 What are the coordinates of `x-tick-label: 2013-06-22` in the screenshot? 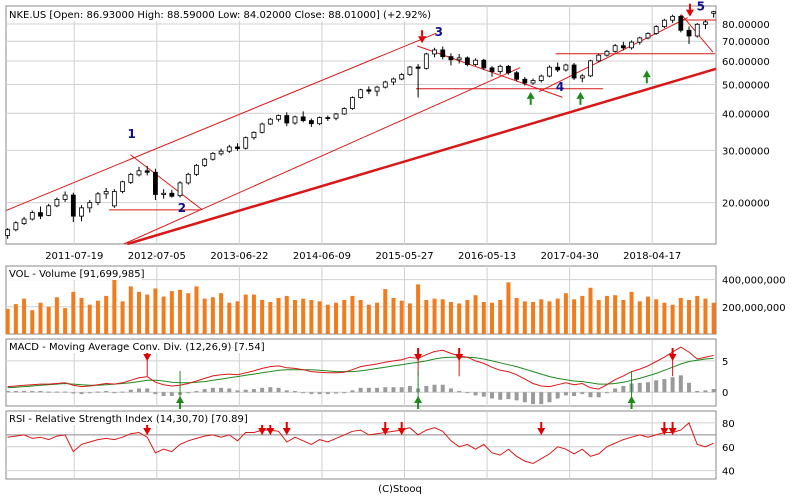 It's located at (239, 256).